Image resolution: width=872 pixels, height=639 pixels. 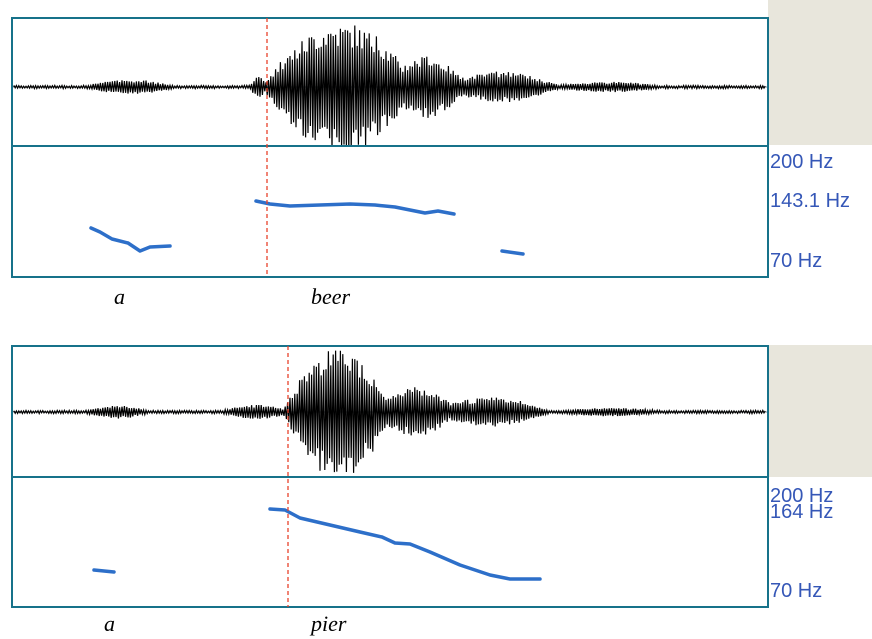 I want to click on word-label-a-bottom: a, so click(x=109, y=623).